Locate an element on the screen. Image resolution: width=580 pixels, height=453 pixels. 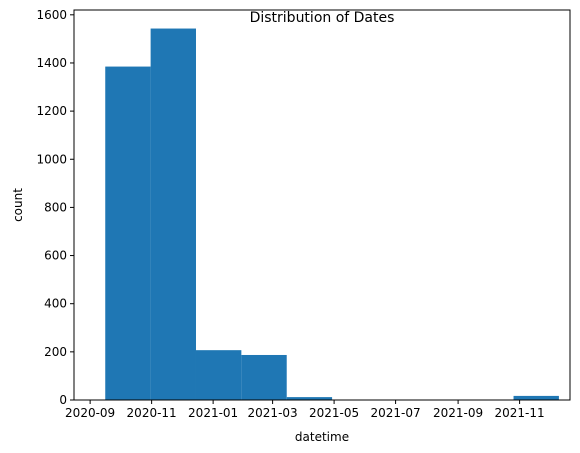
y-tick-label: 200 is located at coordinates (55, 352).